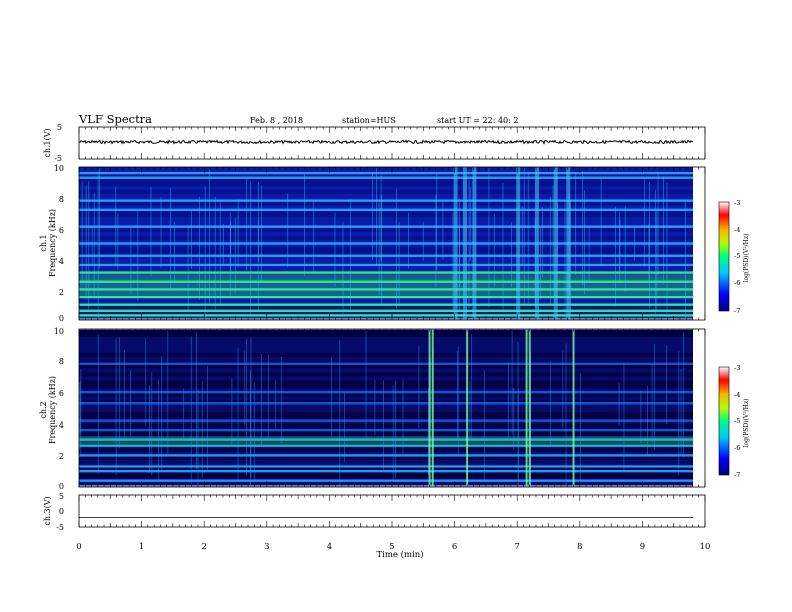 The height and width of the screenshot is (612, 792). I want to click on ch3-ytick-5: 5, so click(61, 496).